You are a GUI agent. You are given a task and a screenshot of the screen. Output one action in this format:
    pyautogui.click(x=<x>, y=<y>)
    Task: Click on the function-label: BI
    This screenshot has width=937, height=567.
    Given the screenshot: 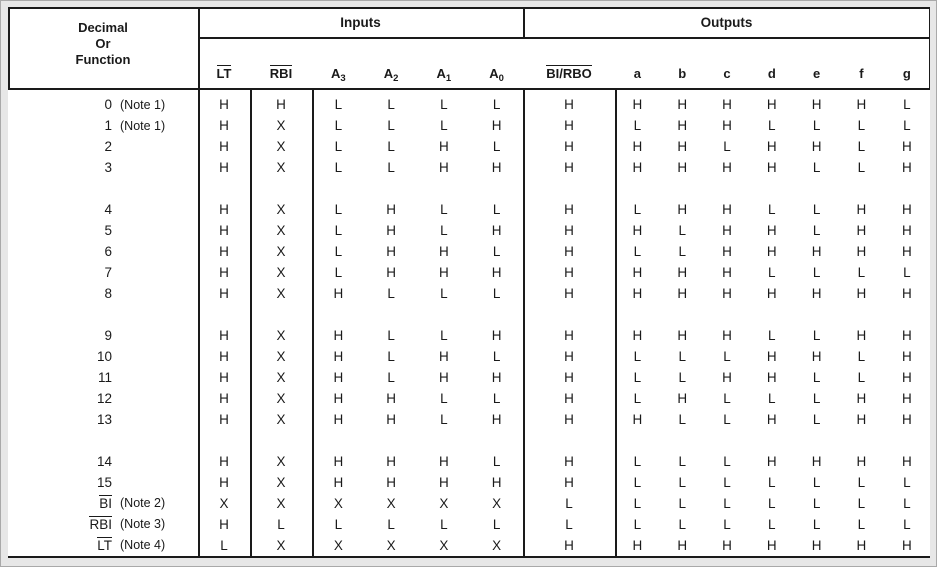 What is the action you would take?
    pyautogui.click(x=105, y=503)
    